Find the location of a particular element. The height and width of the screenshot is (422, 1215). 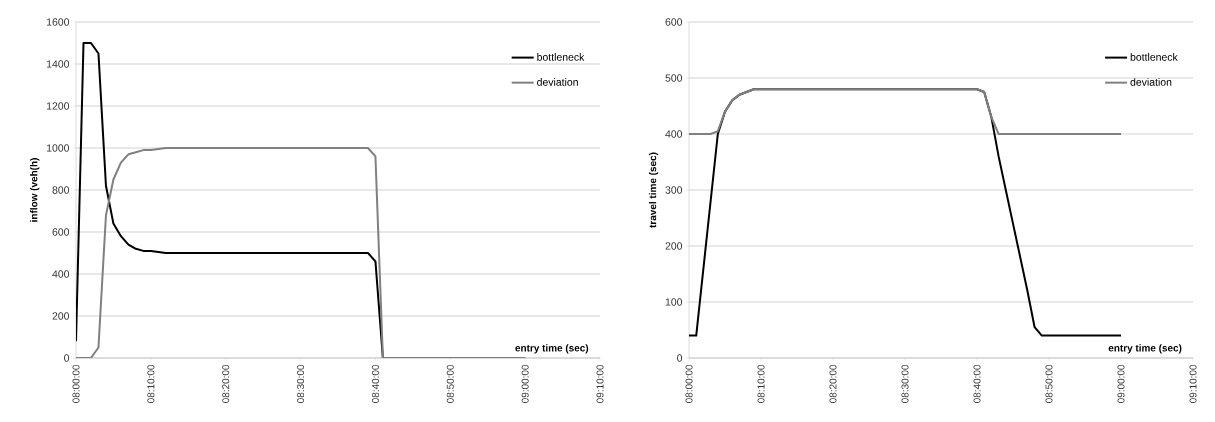

y-tick-label: 300 is located at coordinates (674, 190).